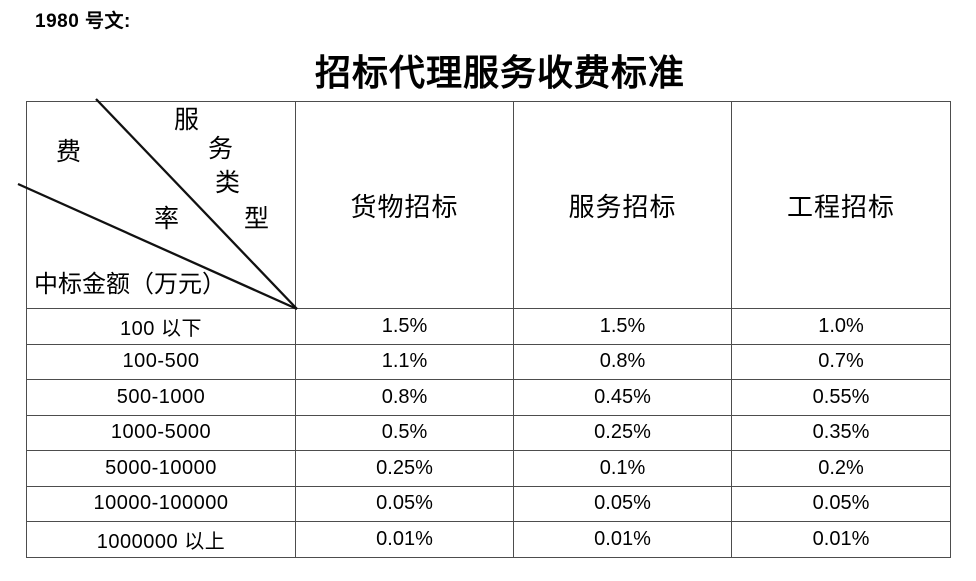 The height and width of the screenshot is (581, 976). I want to click on table-row: 1000-5000 0.5% 0.25% 0.35%, so click(488, 432).